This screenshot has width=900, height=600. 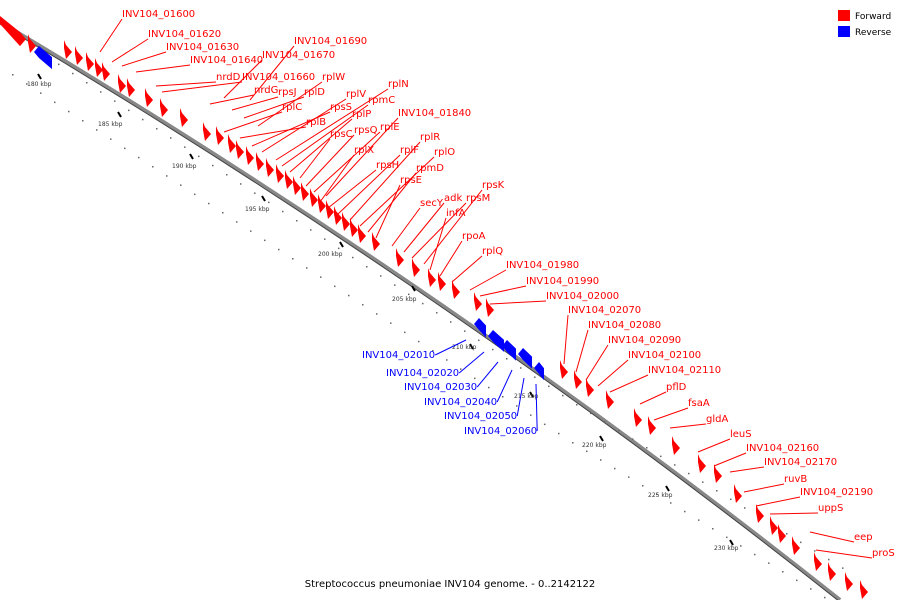 What do you see at coordinates (432, 203) in the screenshot?
I see `gene-label-forward: secY` at bounding box center [432, 203].